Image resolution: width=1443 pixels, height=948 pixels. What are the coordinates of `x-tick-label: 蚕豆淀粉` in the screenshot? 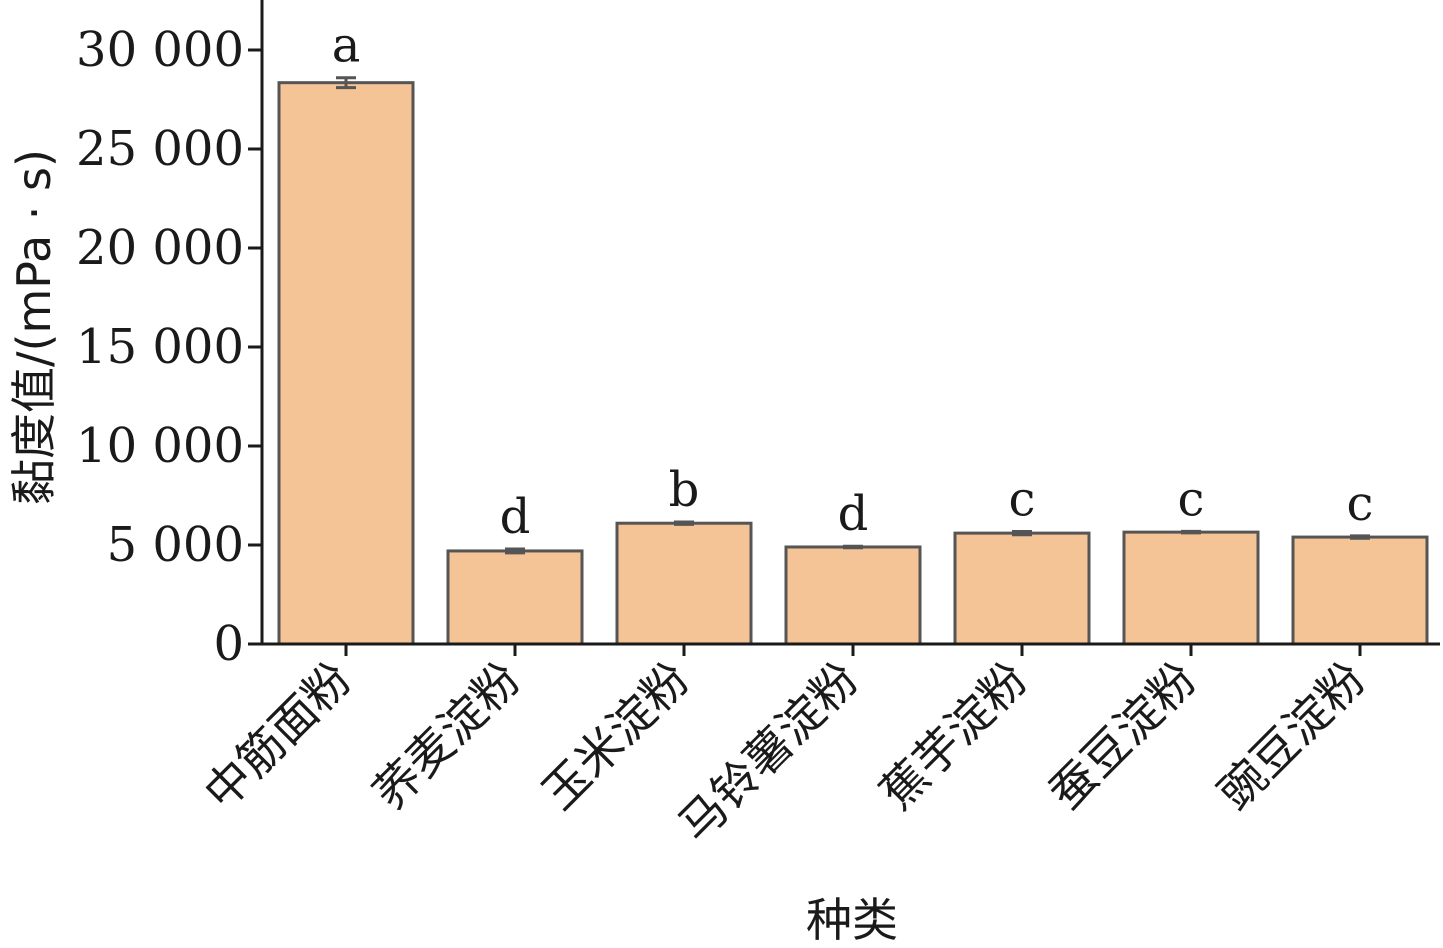 It's located at (1122, 736).